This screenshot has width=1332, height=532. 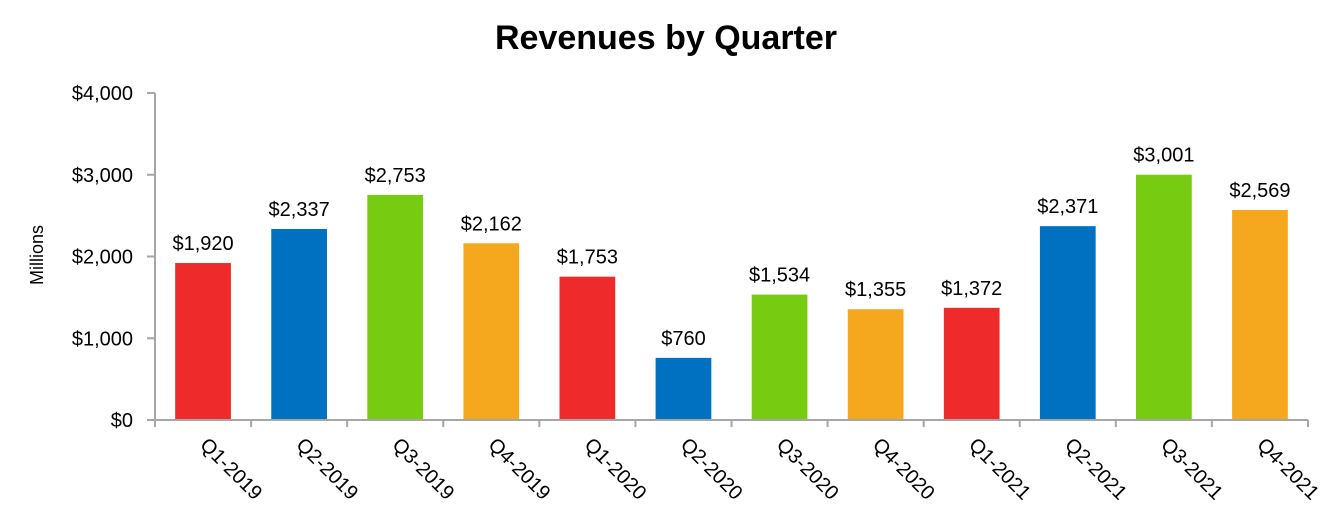 What do you see at coordinates (1191, 469) in the screenshot?
I see `x-tick-label: Q3-2021` at bounding box center [1191, 469].